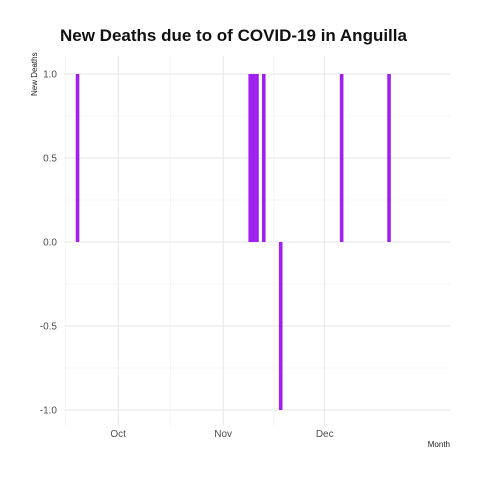 Image resolution: width=480 pixels, height=480 pixels. I want to click on y-tick-label: -1.0, so click(49, 411).